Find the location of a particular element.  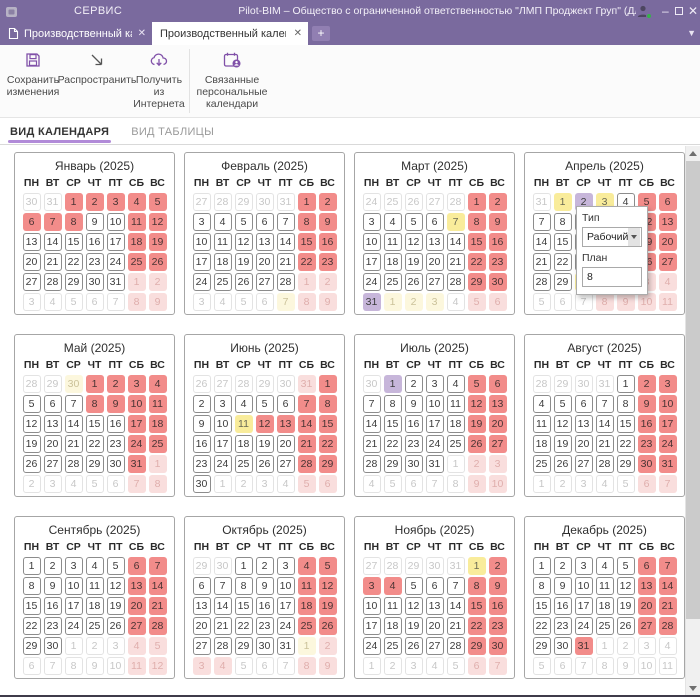

day-cell: 23 is located at coordinates (201, 464).